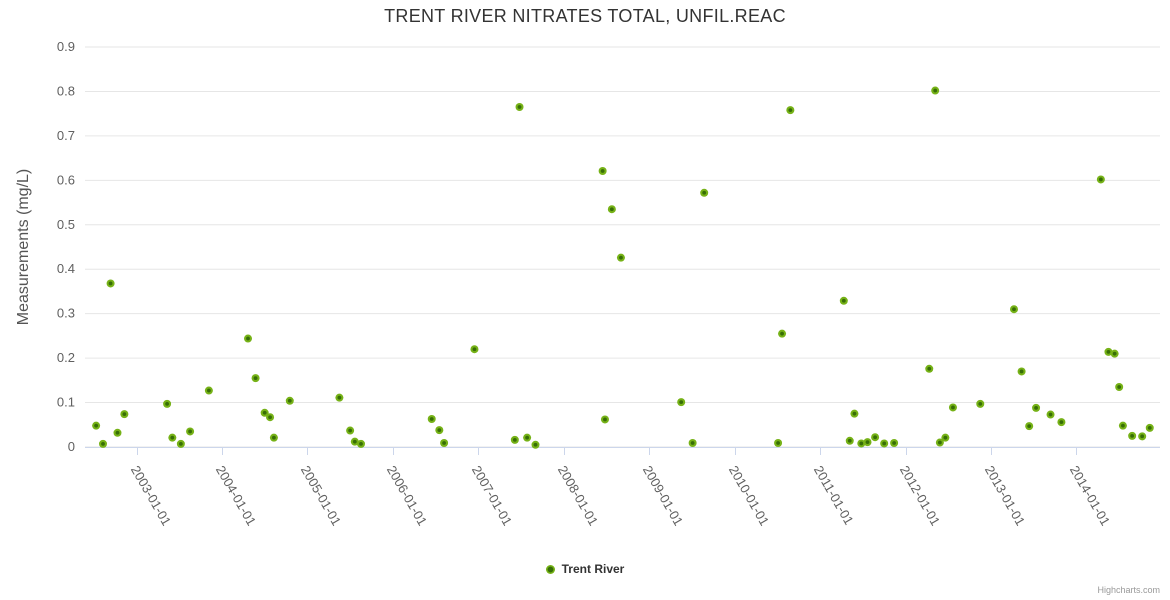 The image size is (1170, 600). Describe the element at coordinates (151, 495) in the screenshot. I see `x-tick-label: 2003-01-01` at that location.